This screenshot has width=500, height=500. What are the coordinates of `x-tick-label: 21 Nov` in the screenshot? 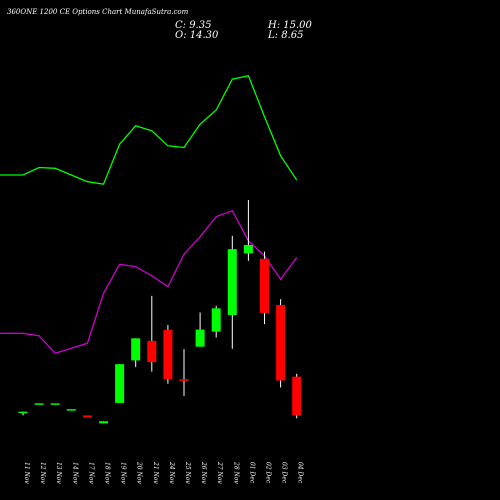 It's located at (155, 472).